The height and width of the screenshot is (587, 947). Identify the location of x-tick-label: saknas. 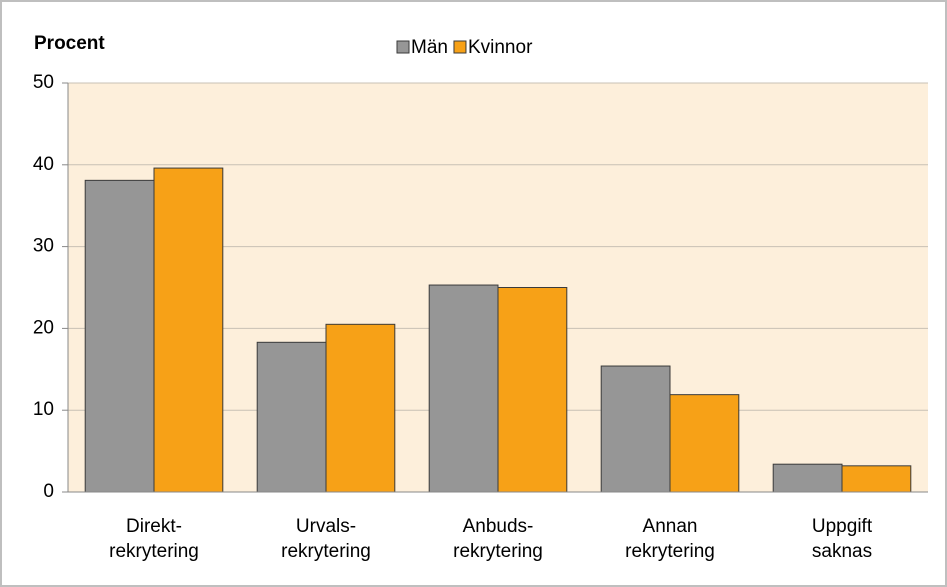
(842, 551).